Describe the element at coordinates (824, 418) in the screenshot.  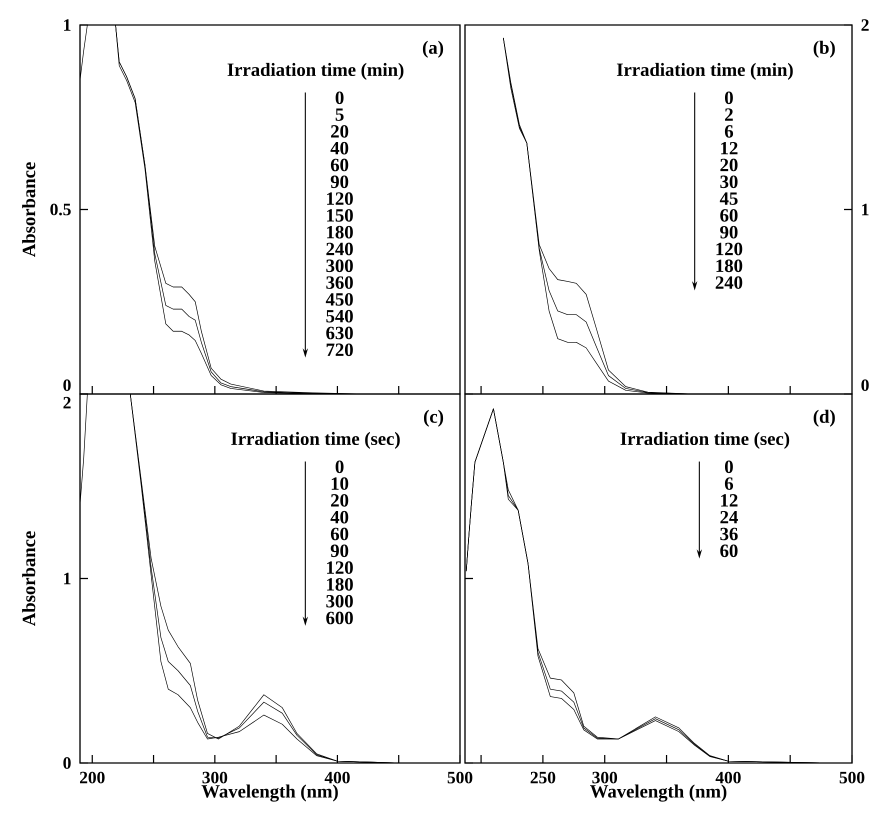
I see `text: (d)` at that location.